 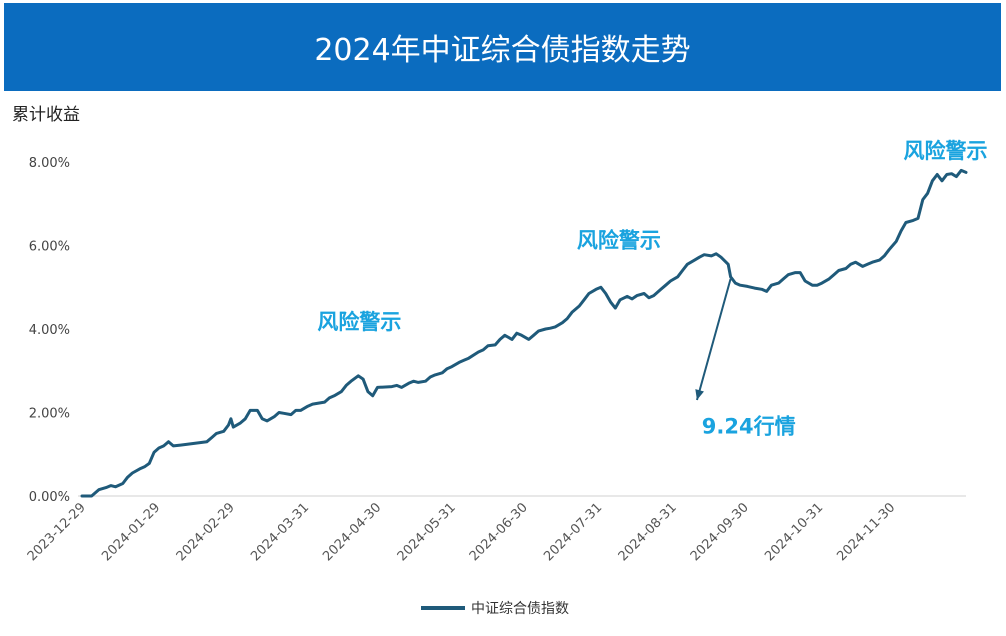 I want to click on x-tick-label: 2024-02-29, so click(x=206, y=532).